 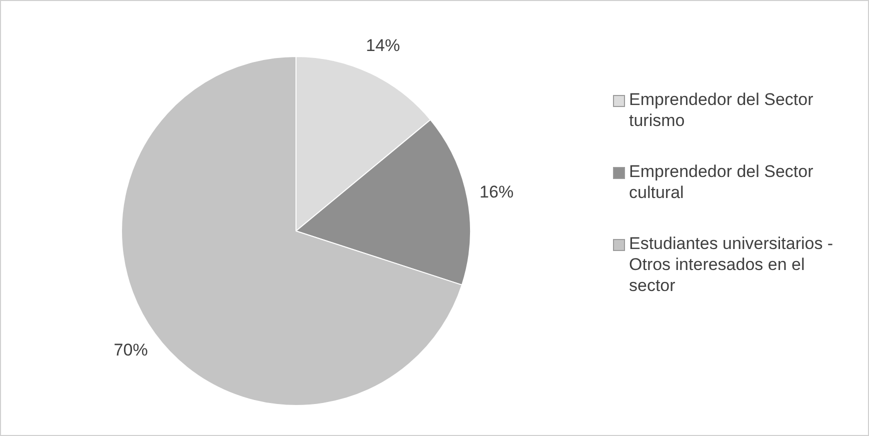 What do you see at coordinates (721, 110) in the screenshot?
I see `legend-label: Emprendedor del Sector turismo` at bounding box center [721, 110].